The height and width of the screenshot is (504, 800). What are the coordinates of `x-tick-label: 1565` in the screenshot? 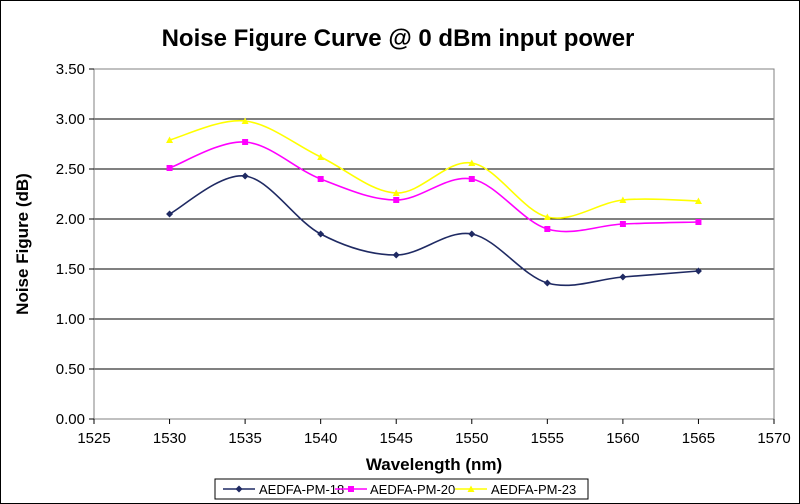 It's located at (698, 438).